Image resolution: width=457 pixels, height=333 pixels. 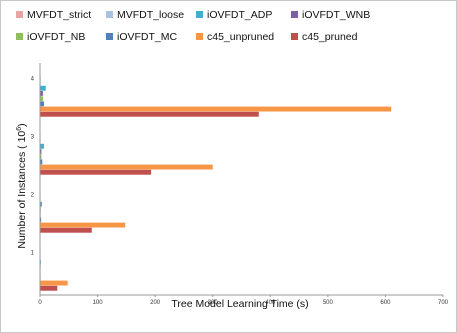 I want to click on legend-item-MVFDT_strict: MVFDT_strict, so click(x=53, y=15).